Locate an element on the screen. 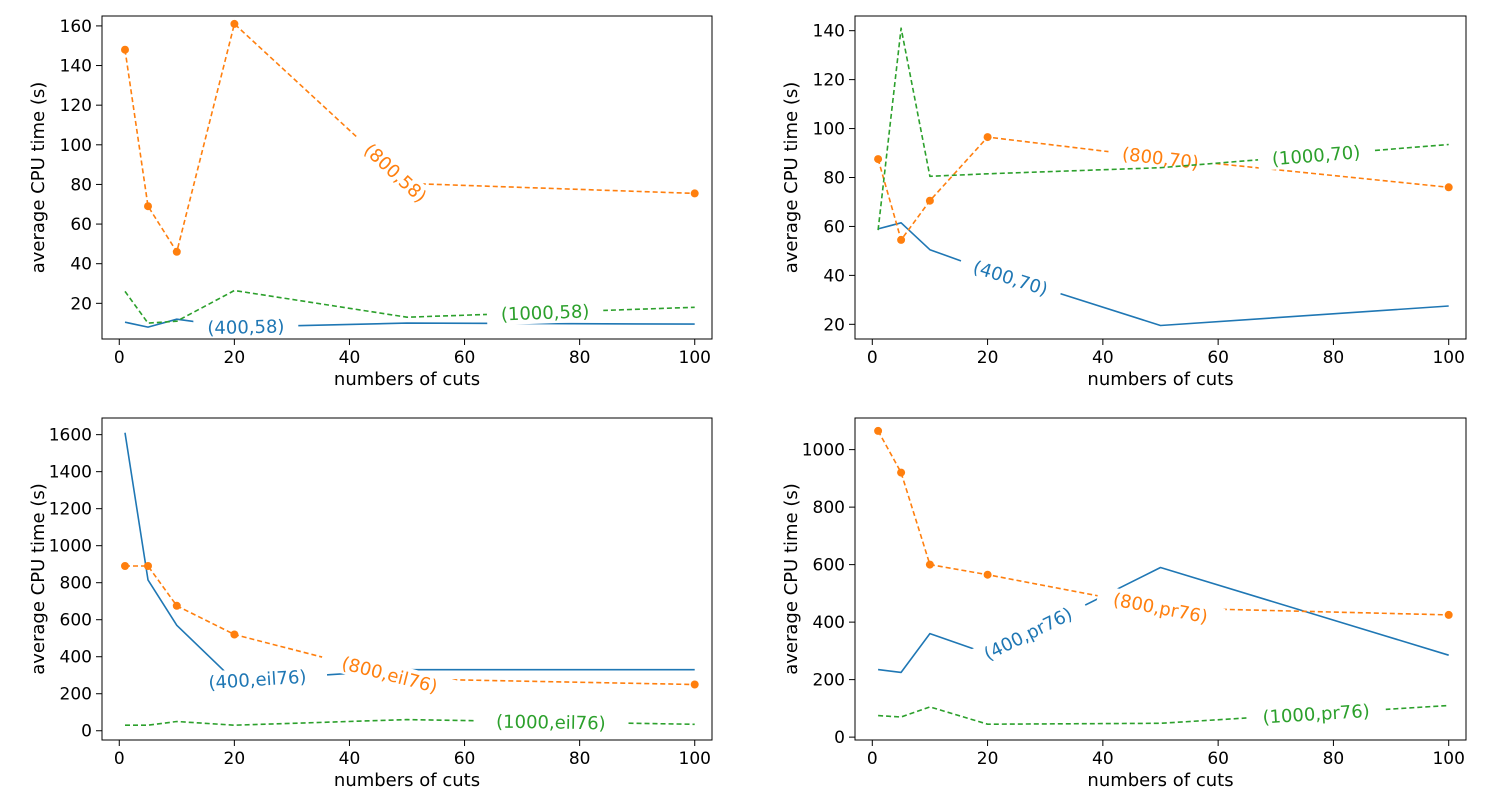 The height and width of the screenshot is (809, 1494). chart-1-y-tick-label-3: 60 is located at coordinates (81, 225).